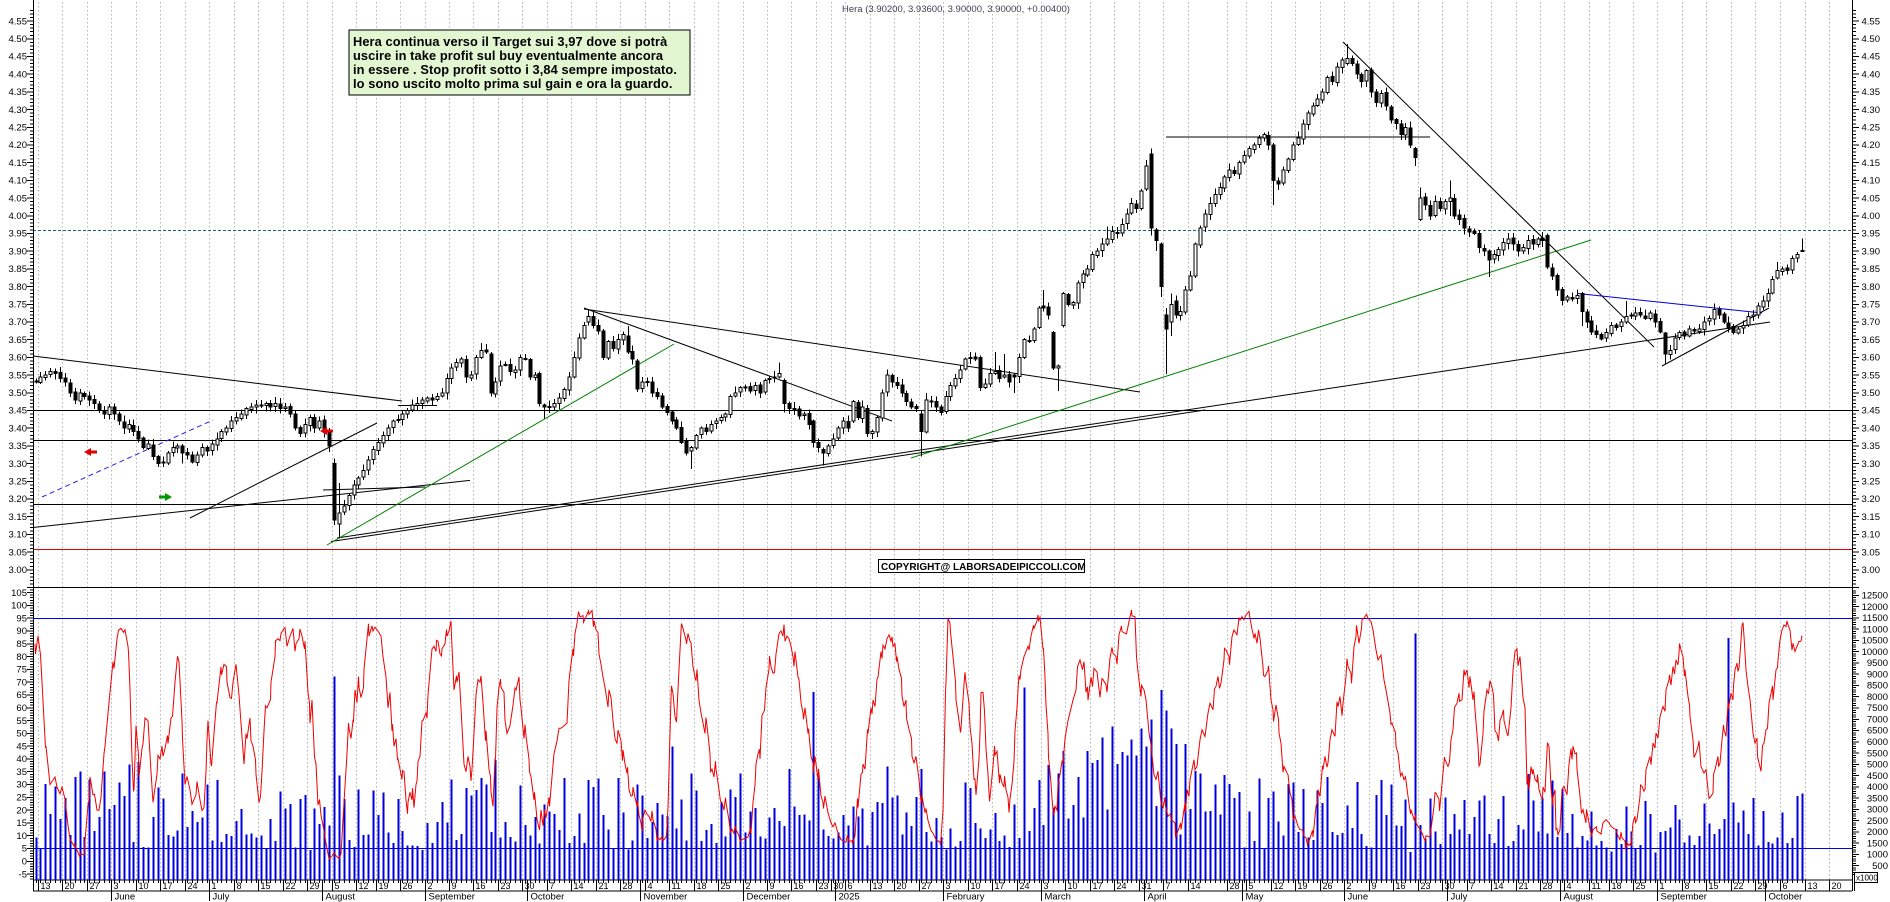  I want to click on svg-text: 8000, so click(1877, 697).